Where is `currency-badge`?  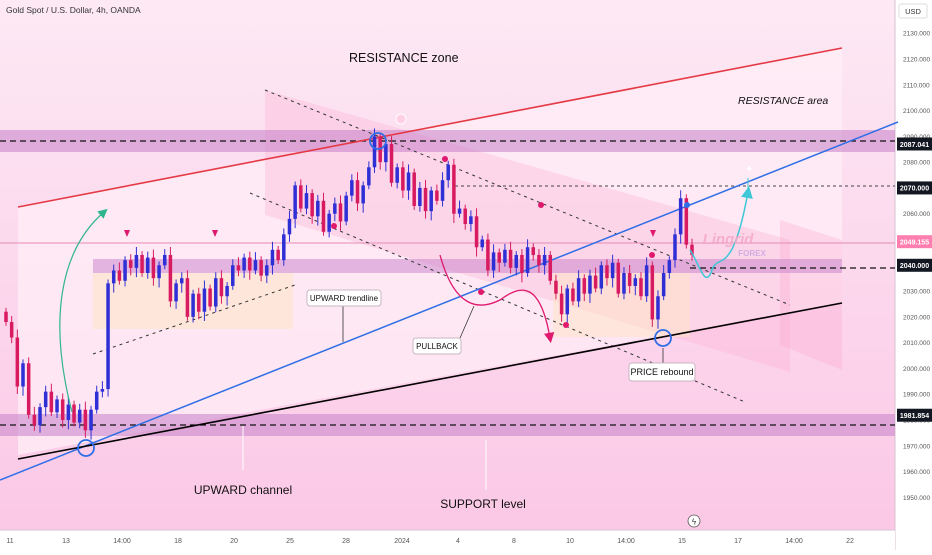
currency-badge is located at coordinates (913, 11).